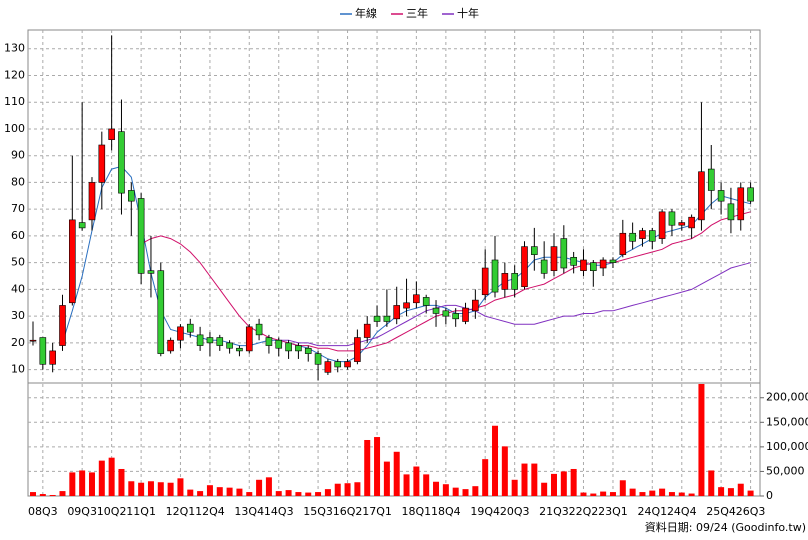 The width and height of the screenshot is (808, 540). What do you see at coordinates (14, 128) in the screenshot?
I see `y-tick-label: 100` at bounding box center [14, 128].